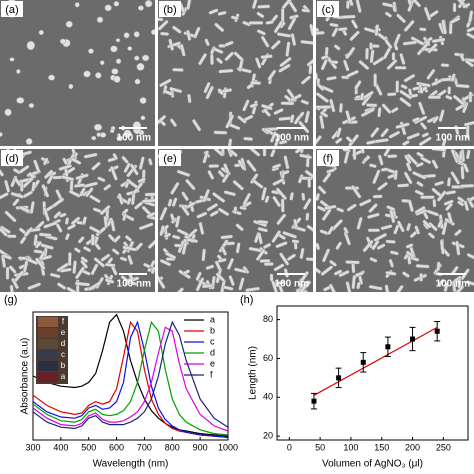 This screenshot has height=474, width=474. What do you see at coordinates (116, 447) in the screenshot?
I see `x-tick-label: 600` at bounding box center [116, 447].